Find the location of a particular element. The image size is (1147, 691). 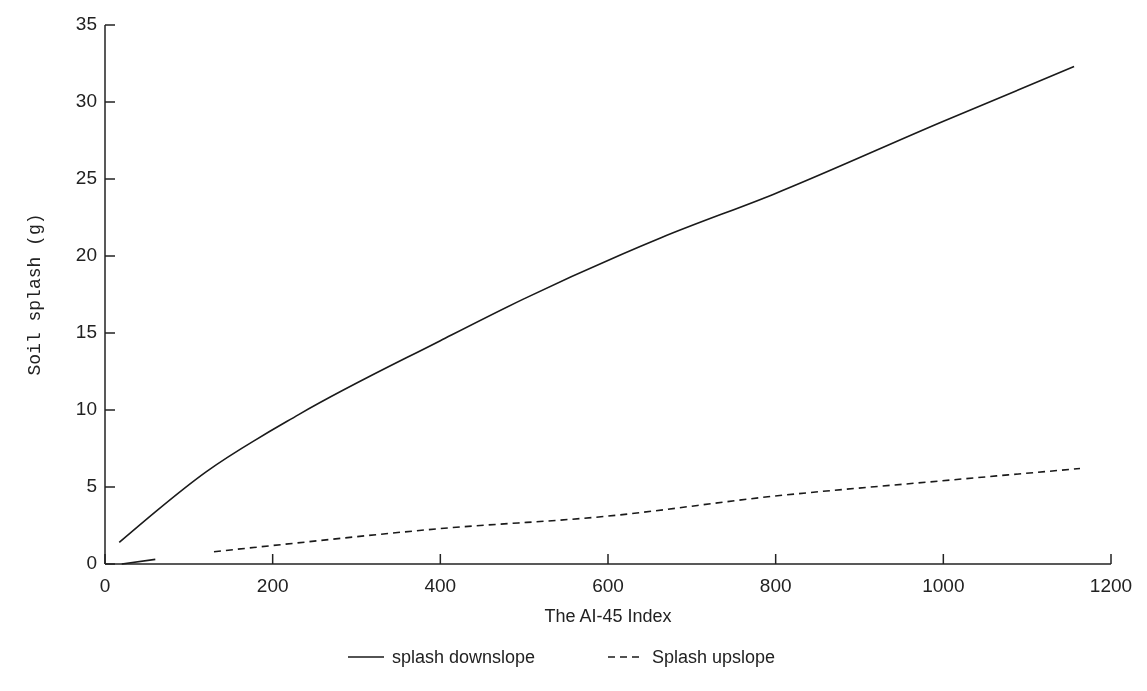

y-tick-label: 15 is located at coordinates (86, 332).